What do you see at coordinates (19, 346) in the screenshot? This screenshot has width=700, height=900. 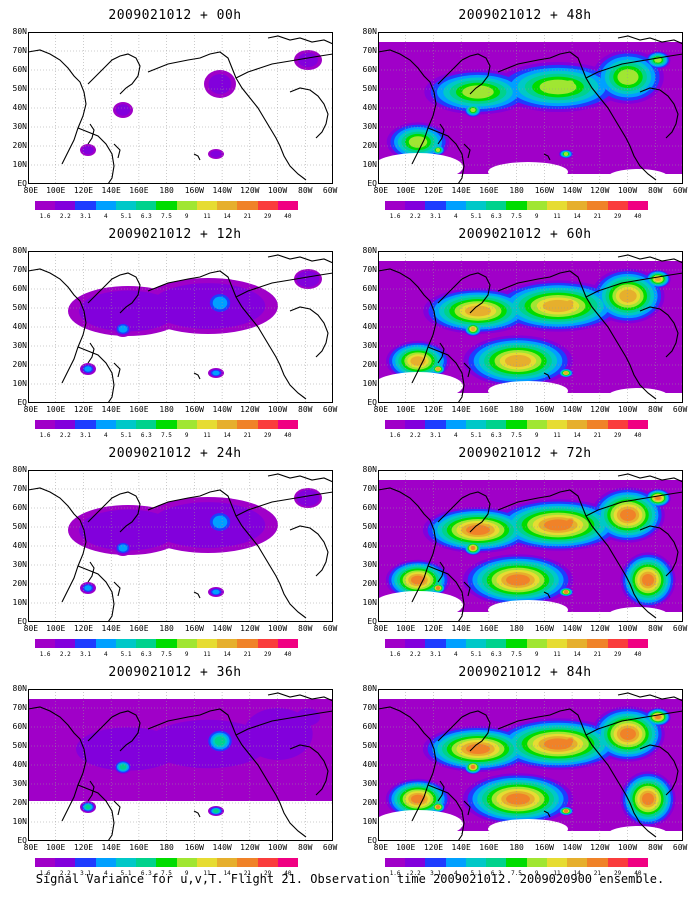 I see `lat-tick-label: 30N` at bounding box center [19, 346].